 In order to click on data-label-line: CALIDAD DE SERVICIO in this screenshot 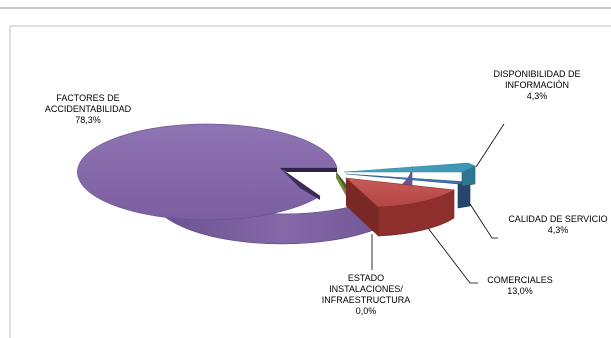, I will do `click(557, 219)`.